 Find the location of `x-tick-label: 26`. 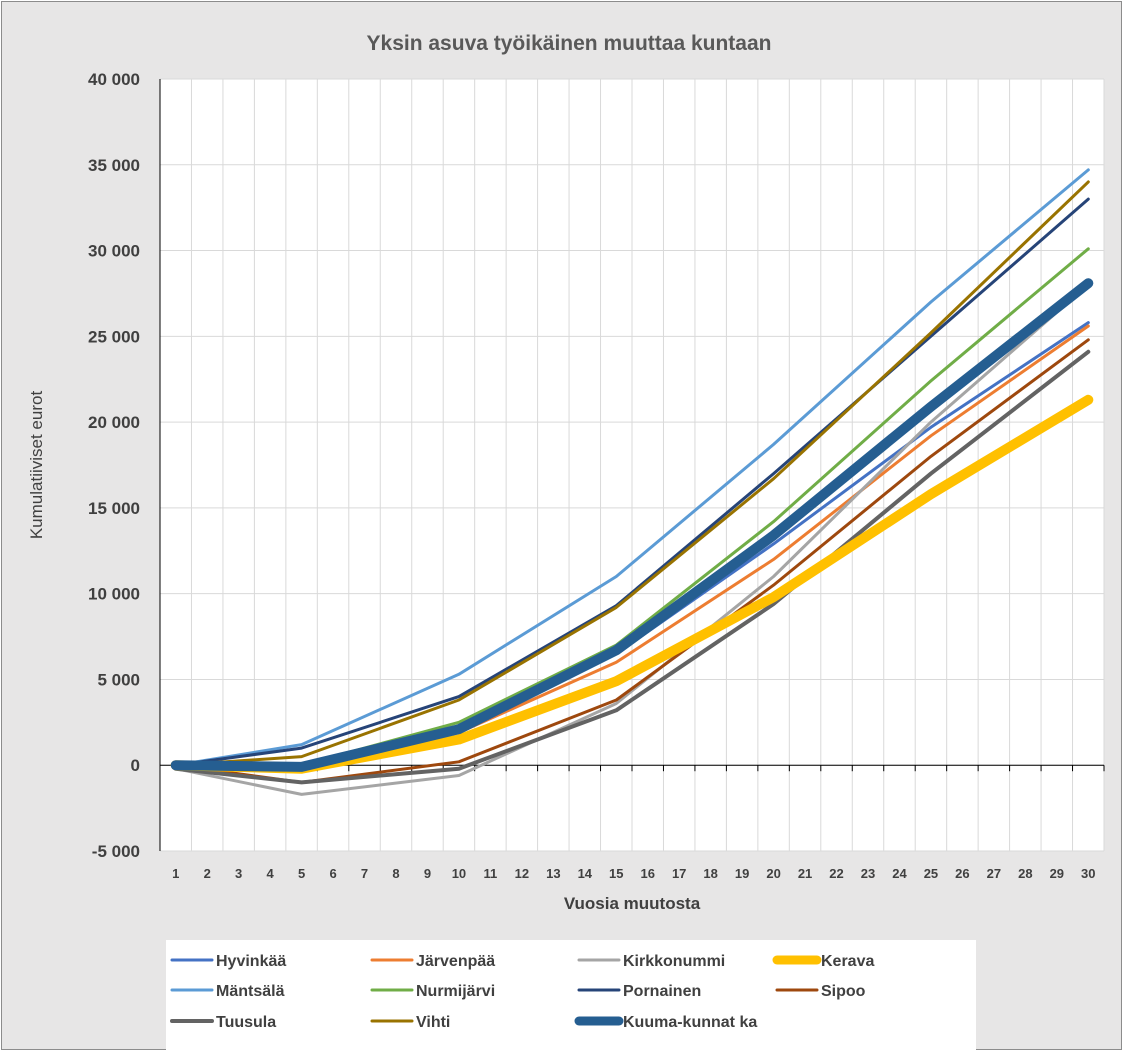

x-tick-label: 26 is located at coordinates (962, 873).